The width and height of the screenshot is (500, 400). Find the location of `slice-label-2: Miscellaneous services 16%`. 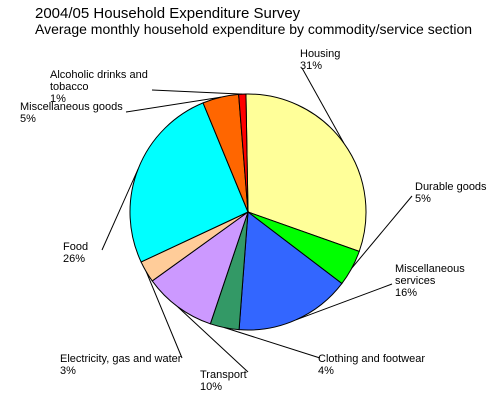

slice-label-2: Miscellaneous services 16% is located at coordinates (430, 281).